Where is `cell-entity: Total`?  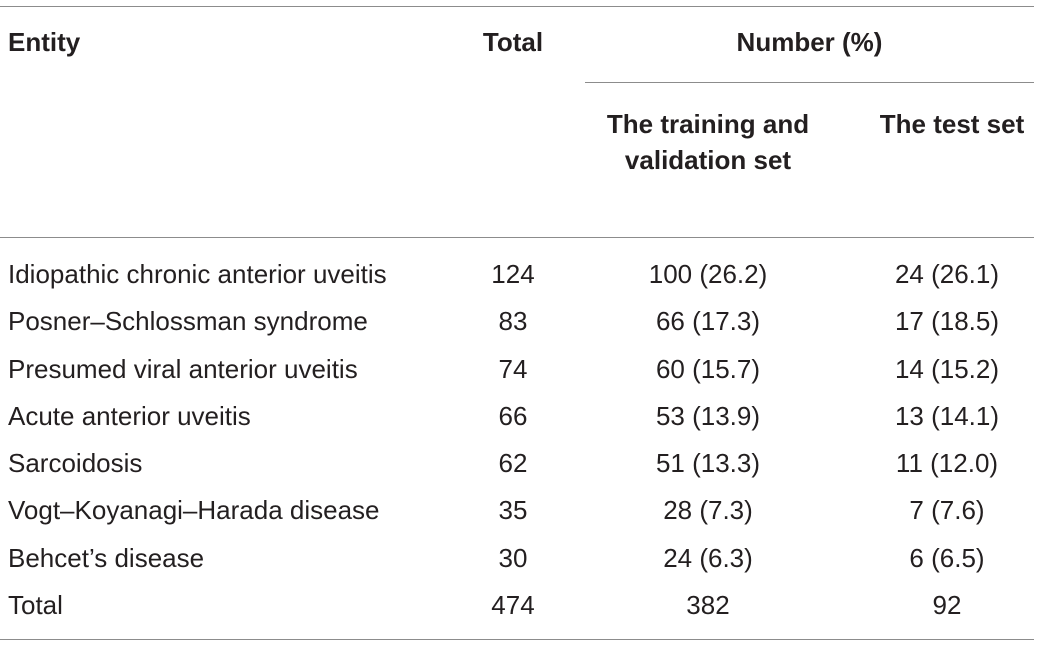 cell-entity: Total is located at coordinates (35, 605).